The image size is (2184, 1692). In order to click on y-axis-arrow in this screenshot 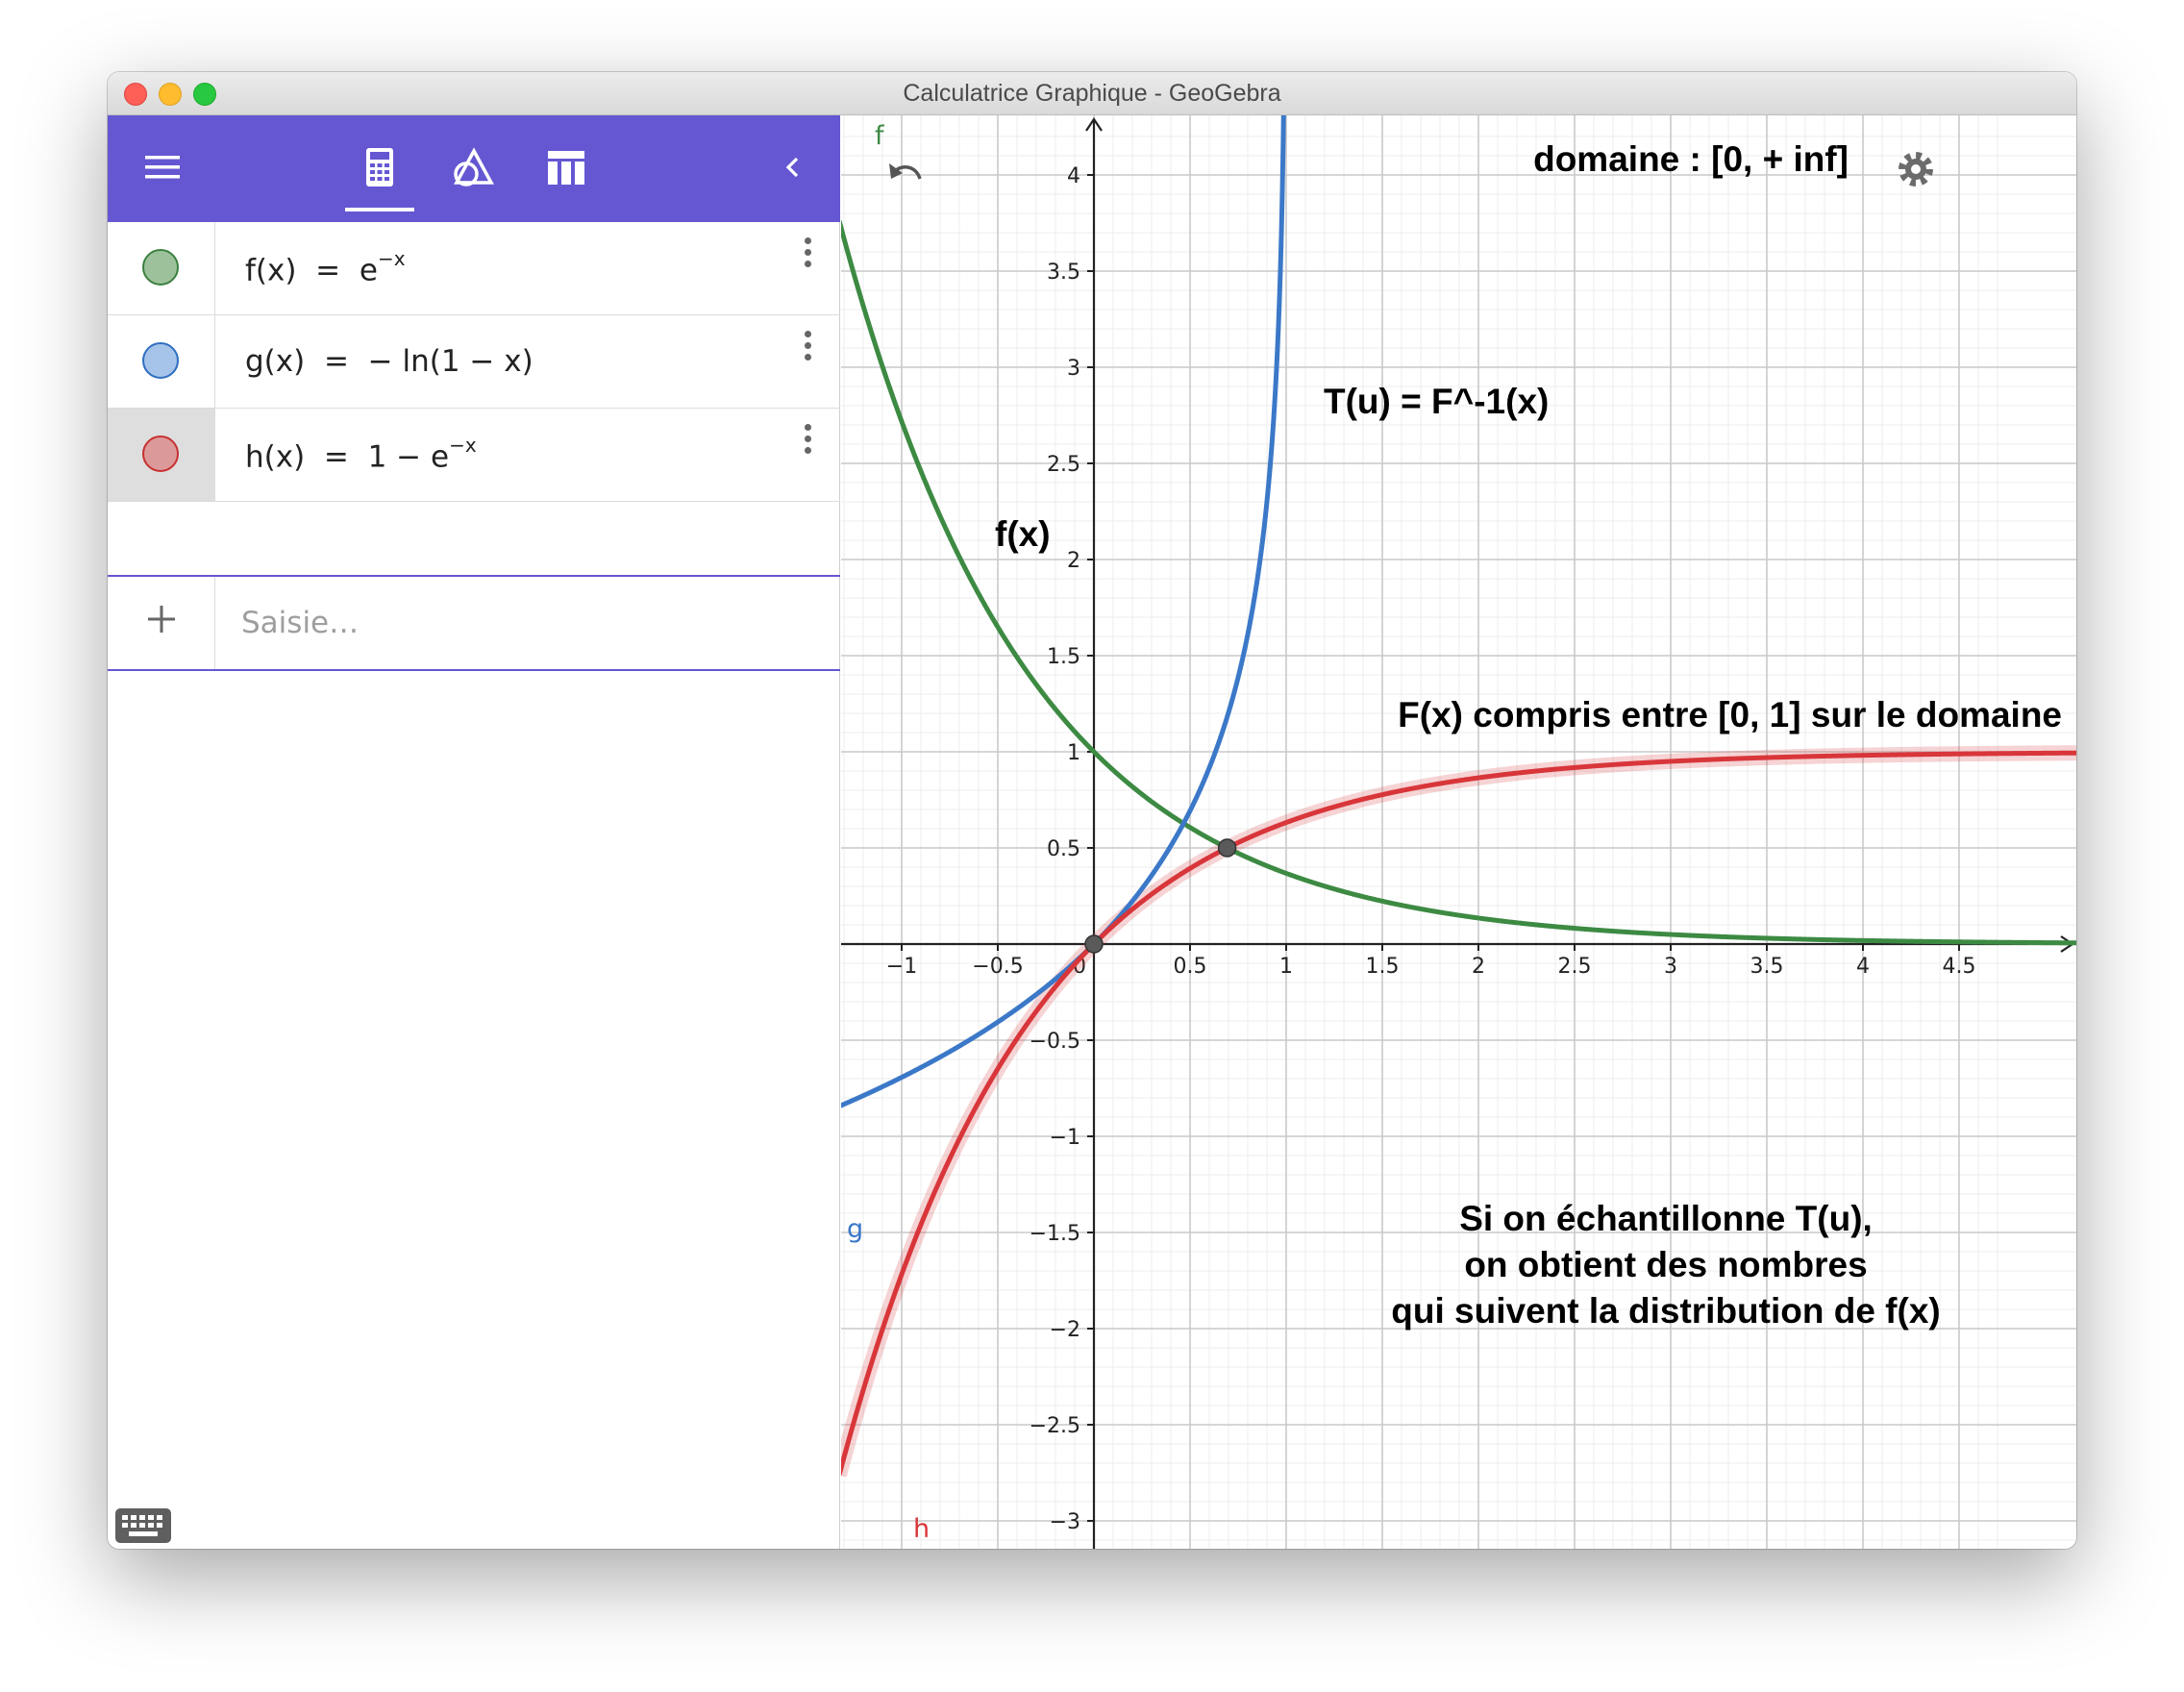, I will do `click(1094, 124)`.